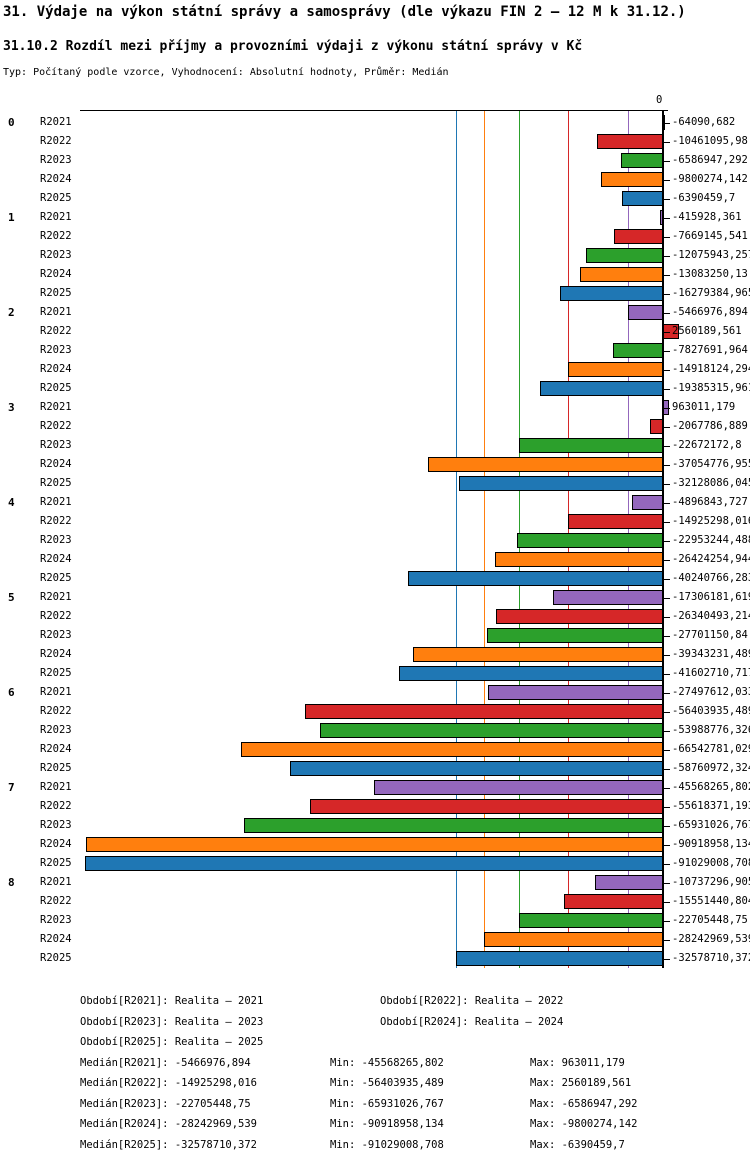  I want to click on zero-axis-line, so click(663, 539).